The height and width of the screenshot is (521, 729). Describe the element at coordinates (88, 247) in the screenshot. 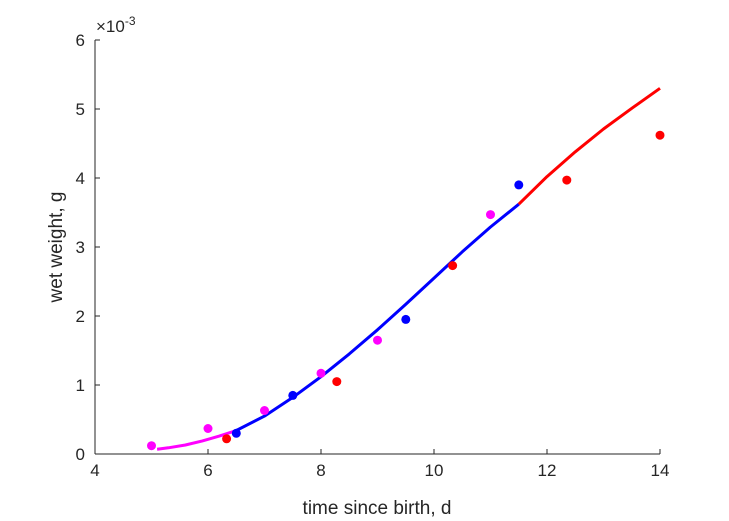

I see `y-ticks: 0 1 2 3 4 5 6` at that location.